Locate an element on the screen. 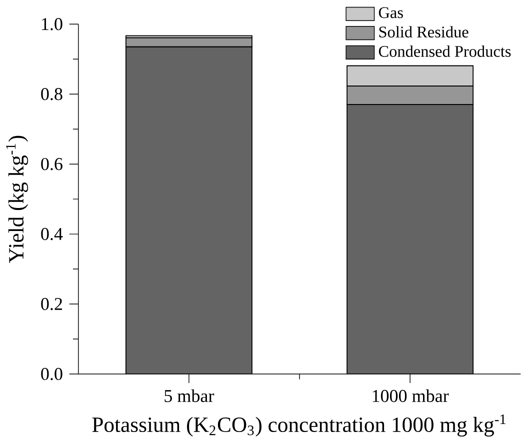 The height and width of the screenshot is (443, 521). legend-label: Gas is located at coordinates (390, 12).